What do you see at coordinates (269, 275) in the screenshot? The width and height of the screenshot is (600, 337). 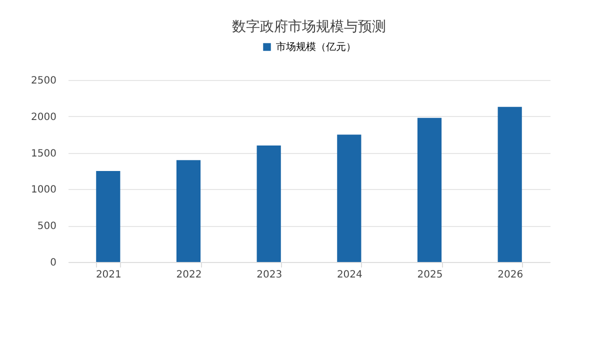 I see `x-tick-label: 2023` at bounding box center [269, 275].